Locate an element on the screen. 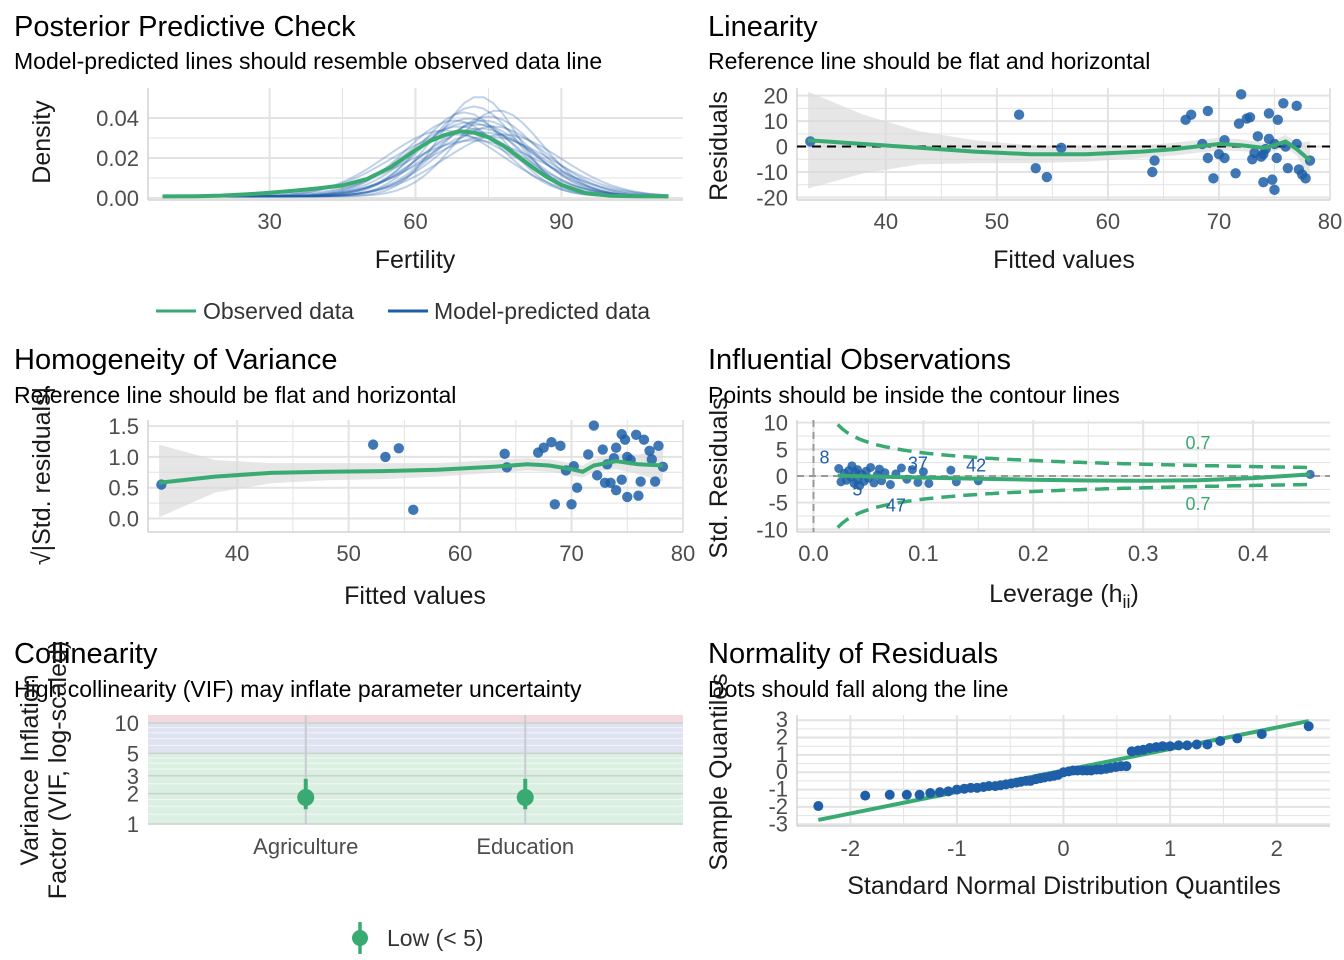 The width and height of the screenshot is (1344, 960). collinearity-title: Collinearity is located at coordinates (86, 654).